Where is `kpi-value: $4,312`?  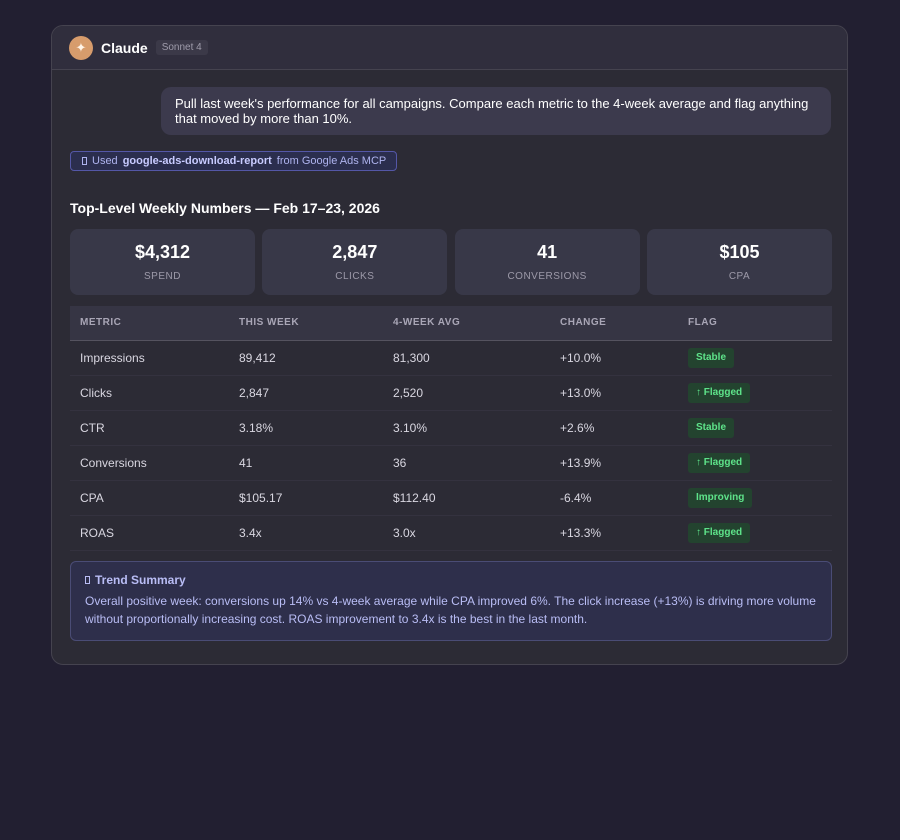 kpi-value: $4,312 is located at coordinates (162, 252).